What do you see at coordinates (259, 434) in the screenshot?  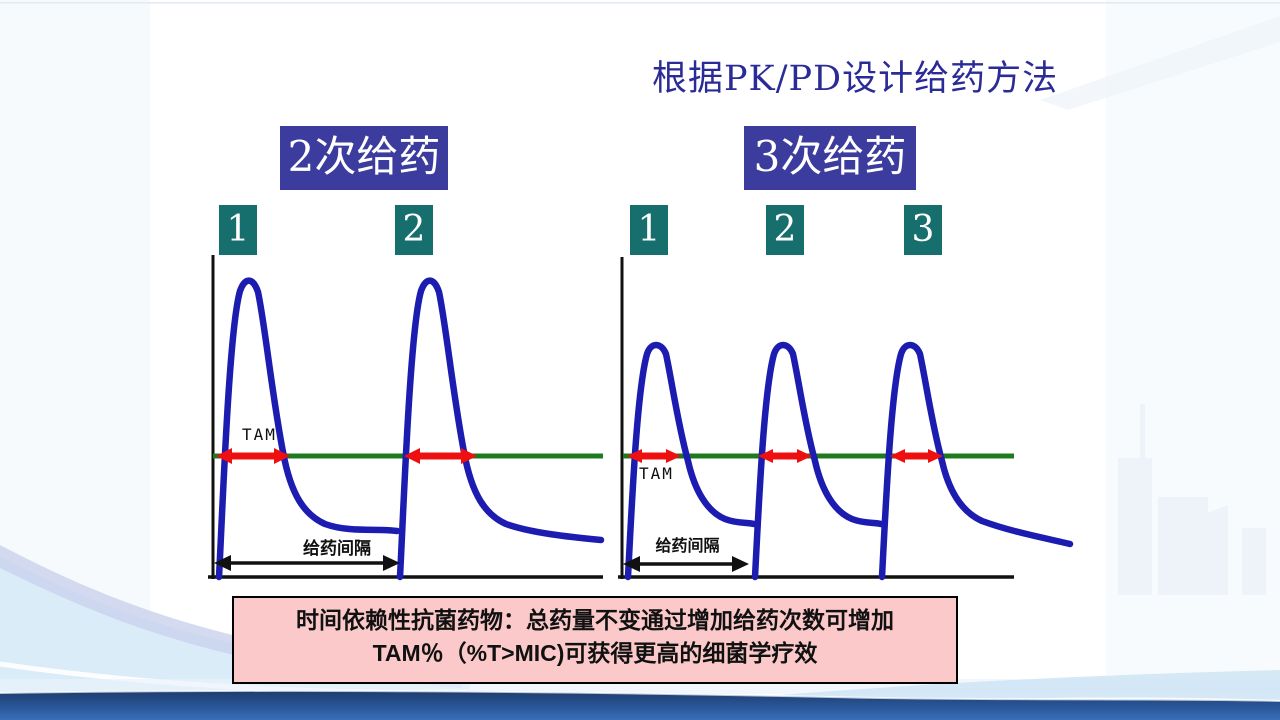 I see `tam-label-left: TAM` at bounding box center [259, 434].